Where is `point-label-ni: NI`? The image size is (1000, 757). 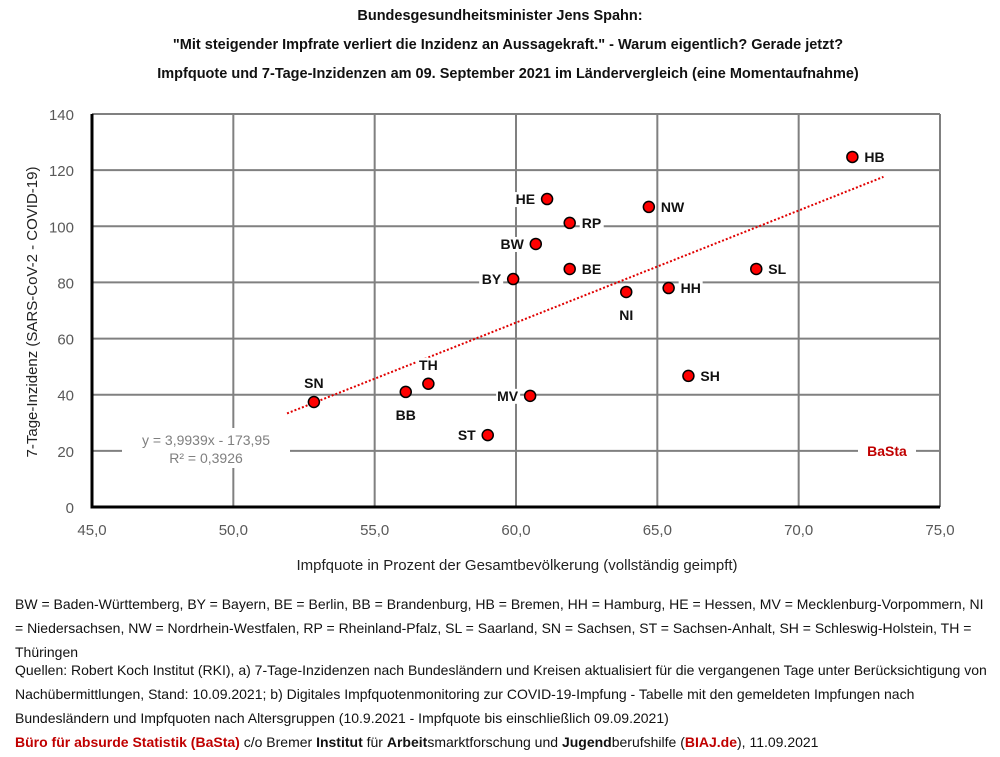 point-label-ni: NI is located at coordinates (626, 315).